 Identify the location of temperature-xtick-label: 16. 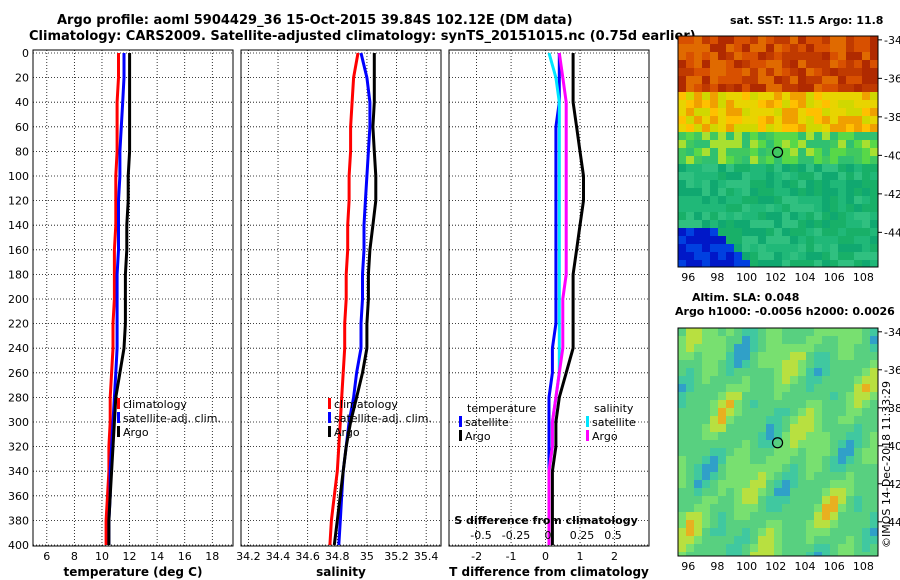
(185, 556).